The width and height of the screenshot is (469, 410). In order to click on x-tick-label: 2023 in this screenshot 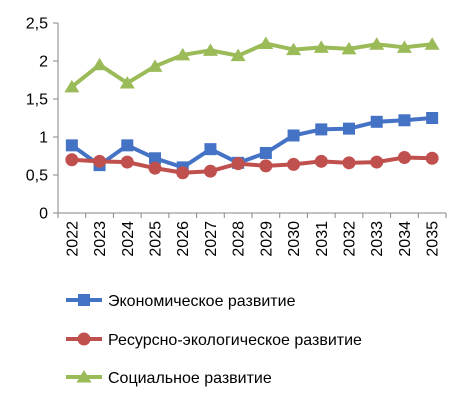, I will do `click(100, 239)`.